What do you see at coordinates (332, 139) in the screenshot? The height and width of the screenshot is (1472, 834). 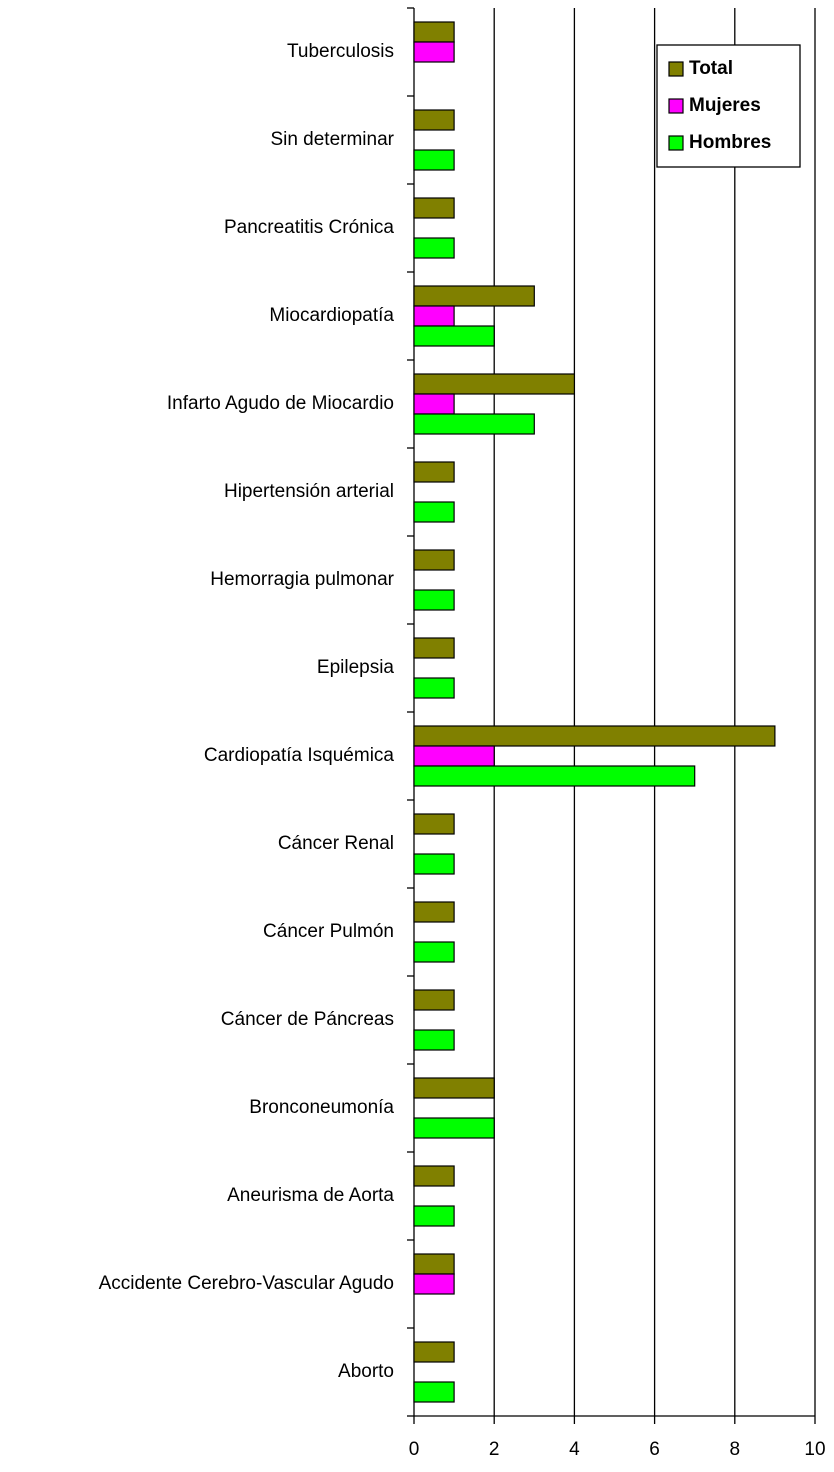 I see `y-tick-label: Sin determinar` at bounding box center [332, 139].